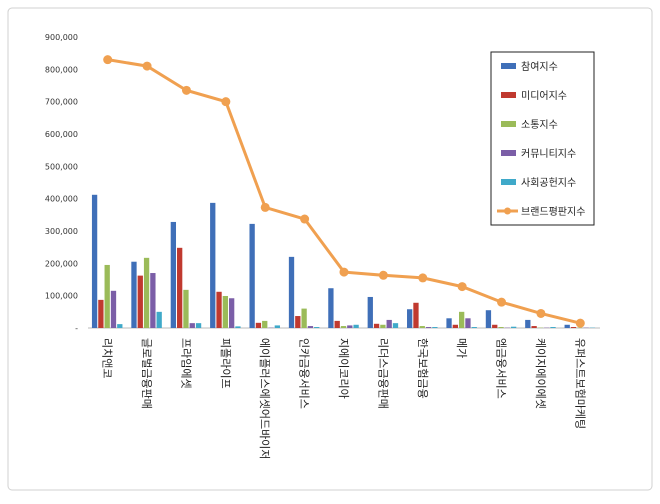  What do you see at coordinates (539, 67) in the screenshot?
I see `legend-label: 참여지수` at bounding box center [539, 67].